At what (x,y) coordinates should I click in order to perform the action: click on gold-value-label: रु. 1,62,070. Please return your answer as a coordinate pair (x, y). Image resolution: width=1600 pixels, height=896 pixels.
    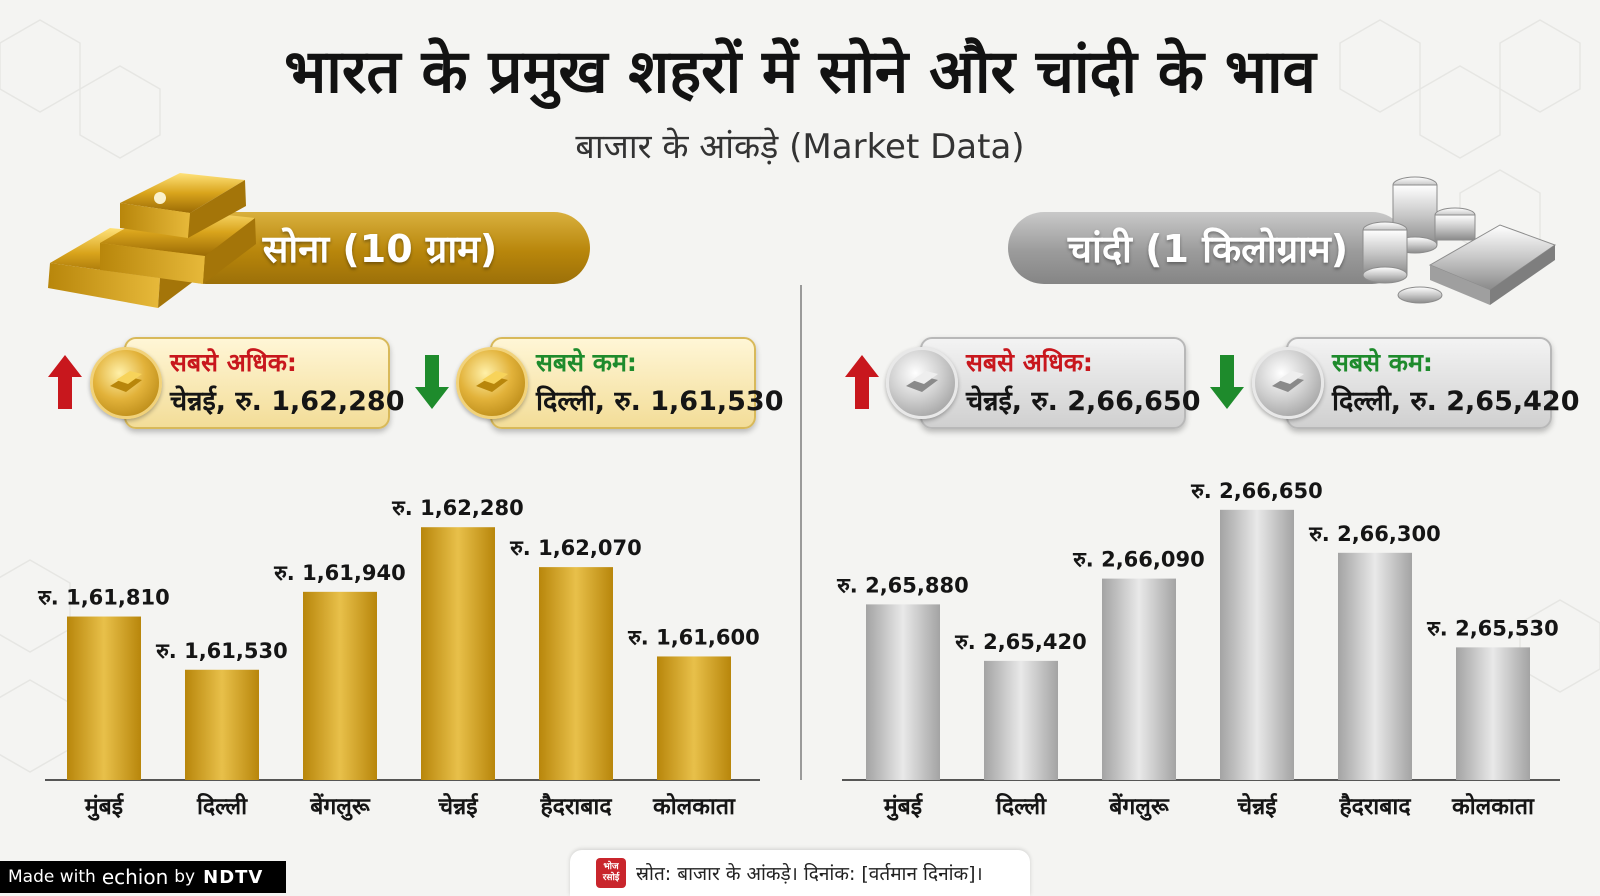
    Looking at the image, I should click on (575, 548).